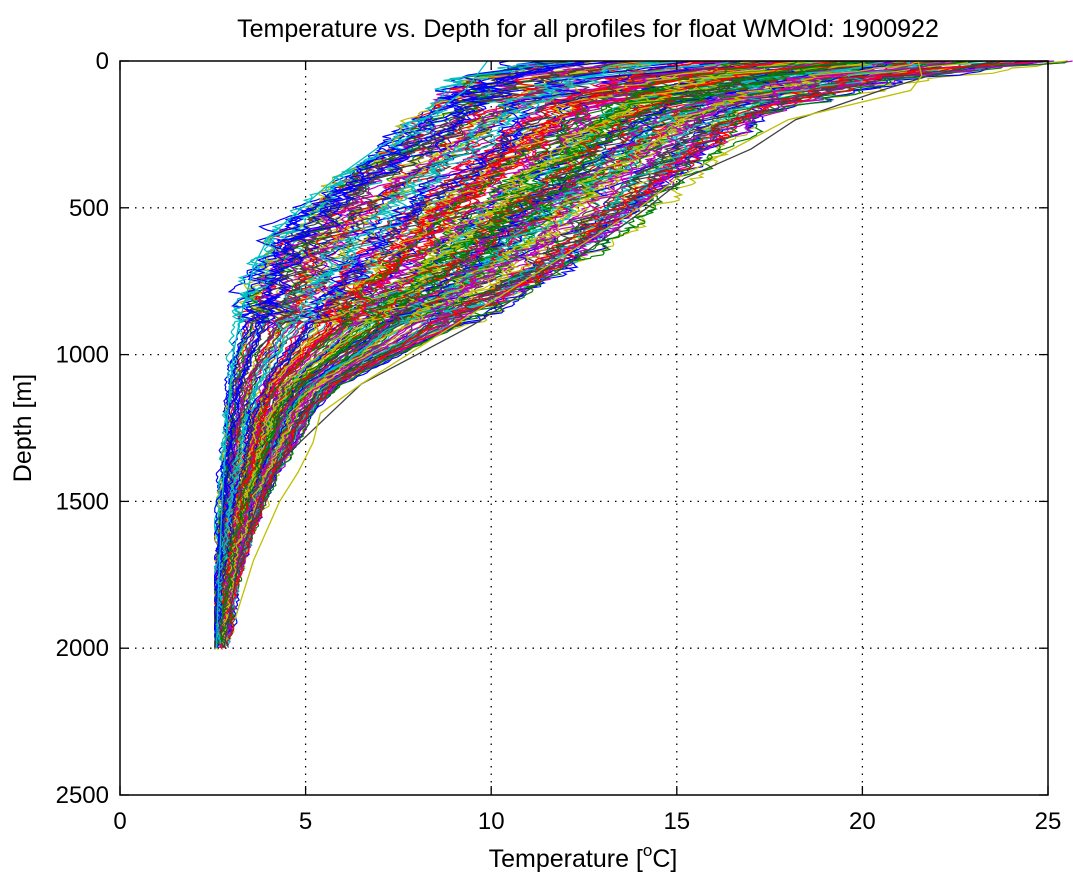  Describe the element at coordinates (647, 850) in the screenshot. I see `x-axis-label-superscript: o` at that location.